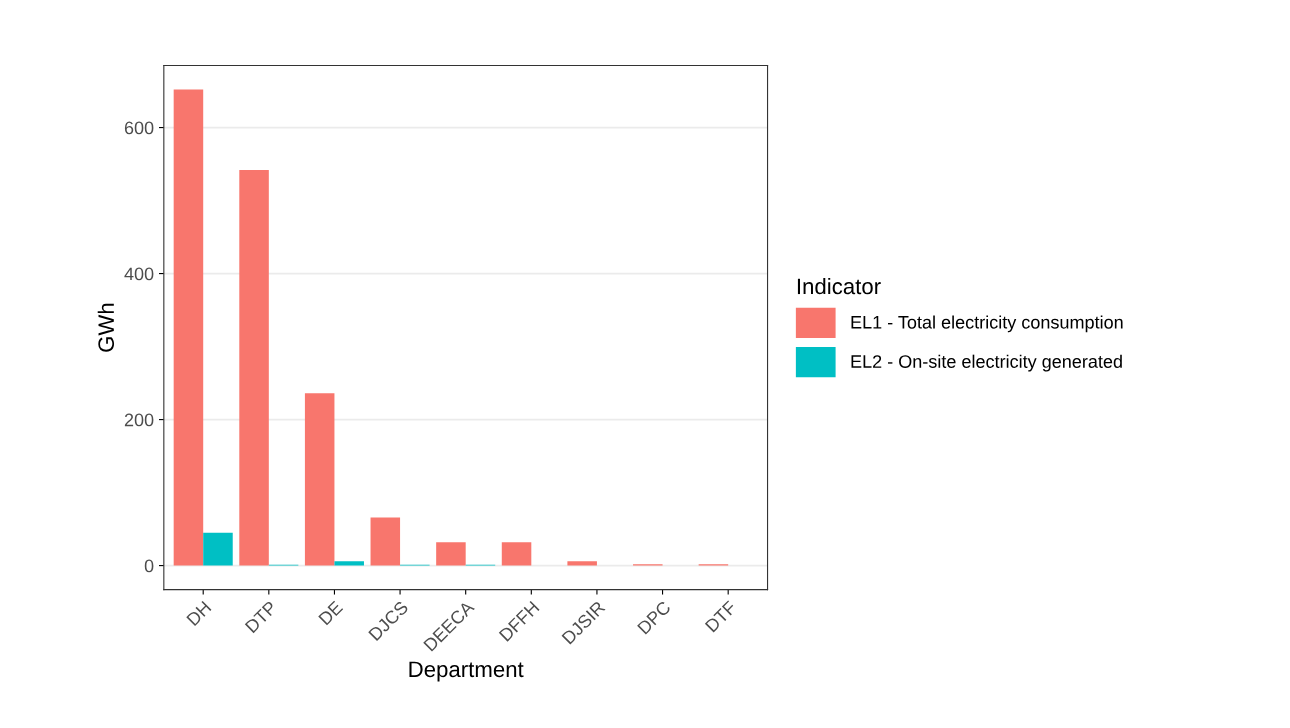 The image size is (1290, 728). Describe the element at coordinates (986, 363) in the screenshot. I see `legend-label: EL2 - On-site electricity generated` at that location.